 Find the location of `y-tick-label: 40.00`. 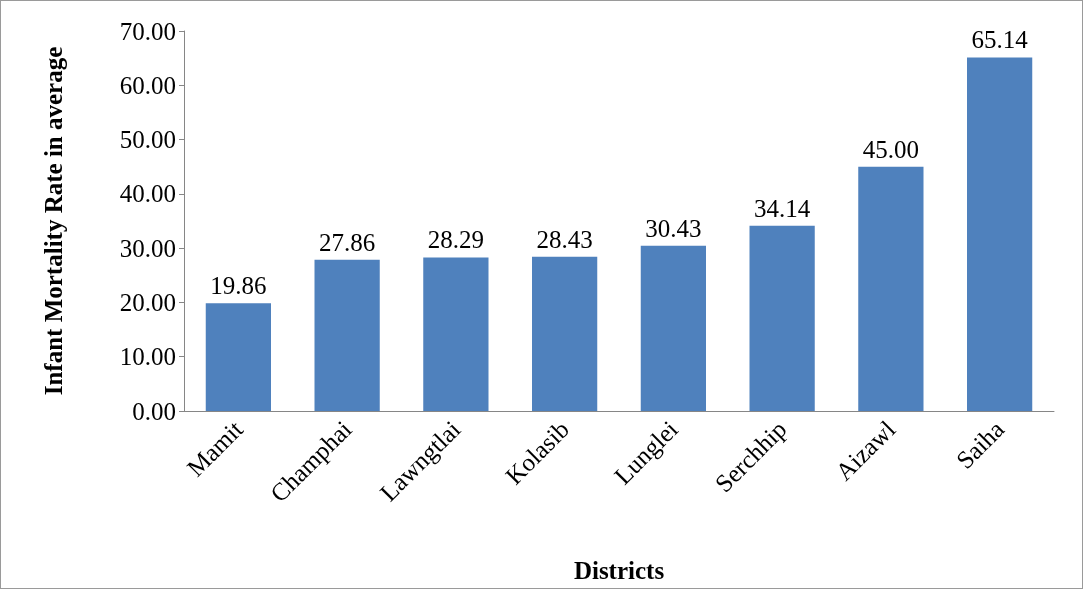

y-tick-label: 40.00 is located at coordinates (147, 194).